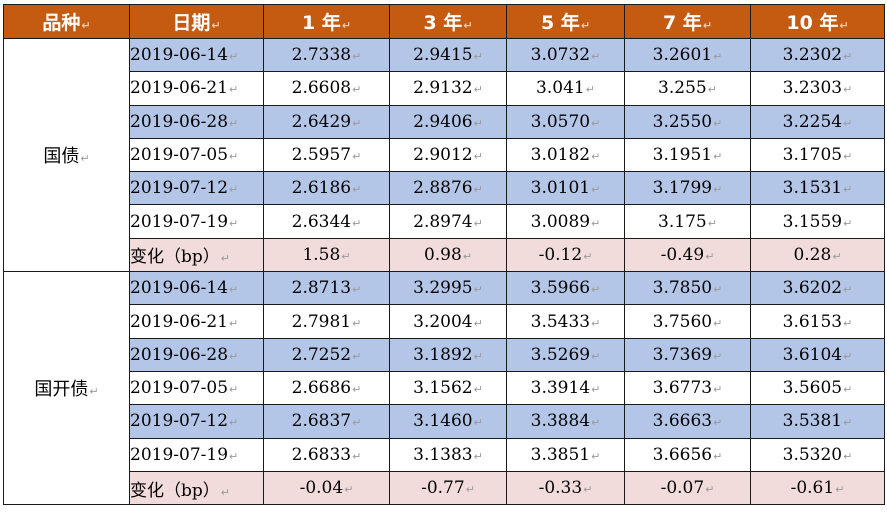 The image size is (887, 524). What do you see at coordinates (817, 354) in the screenshot?
I see `yield-cell-y10: 3.6104↵` at bounding box center [817, 354].